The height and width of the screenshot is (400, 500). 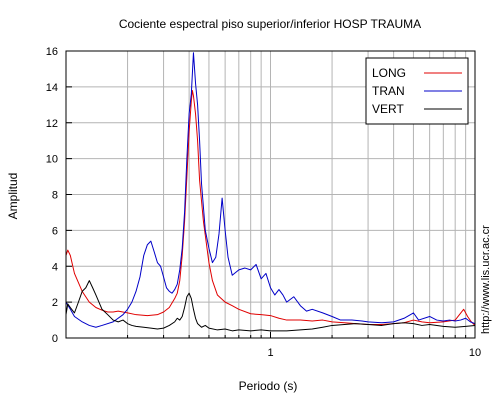 What do you see at coordinates (55, 303) in the screenshot?
I see `y-tick-label: 2` at bounding box center [55, 303].